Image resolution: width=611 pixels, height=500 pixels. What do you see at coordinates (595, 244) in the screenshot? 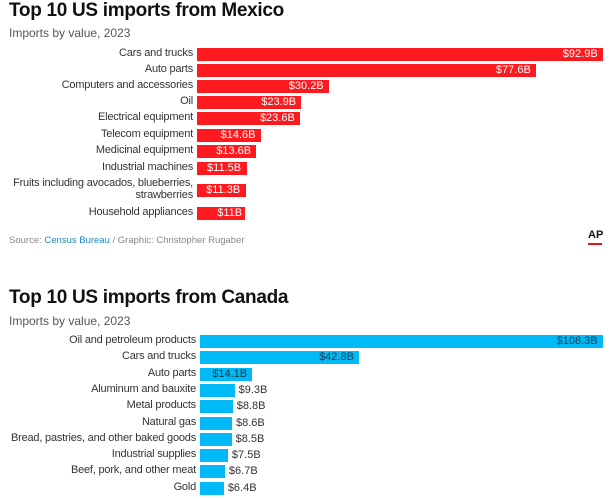
I see `ap-logo-underline` at bounding box center [595, 244].